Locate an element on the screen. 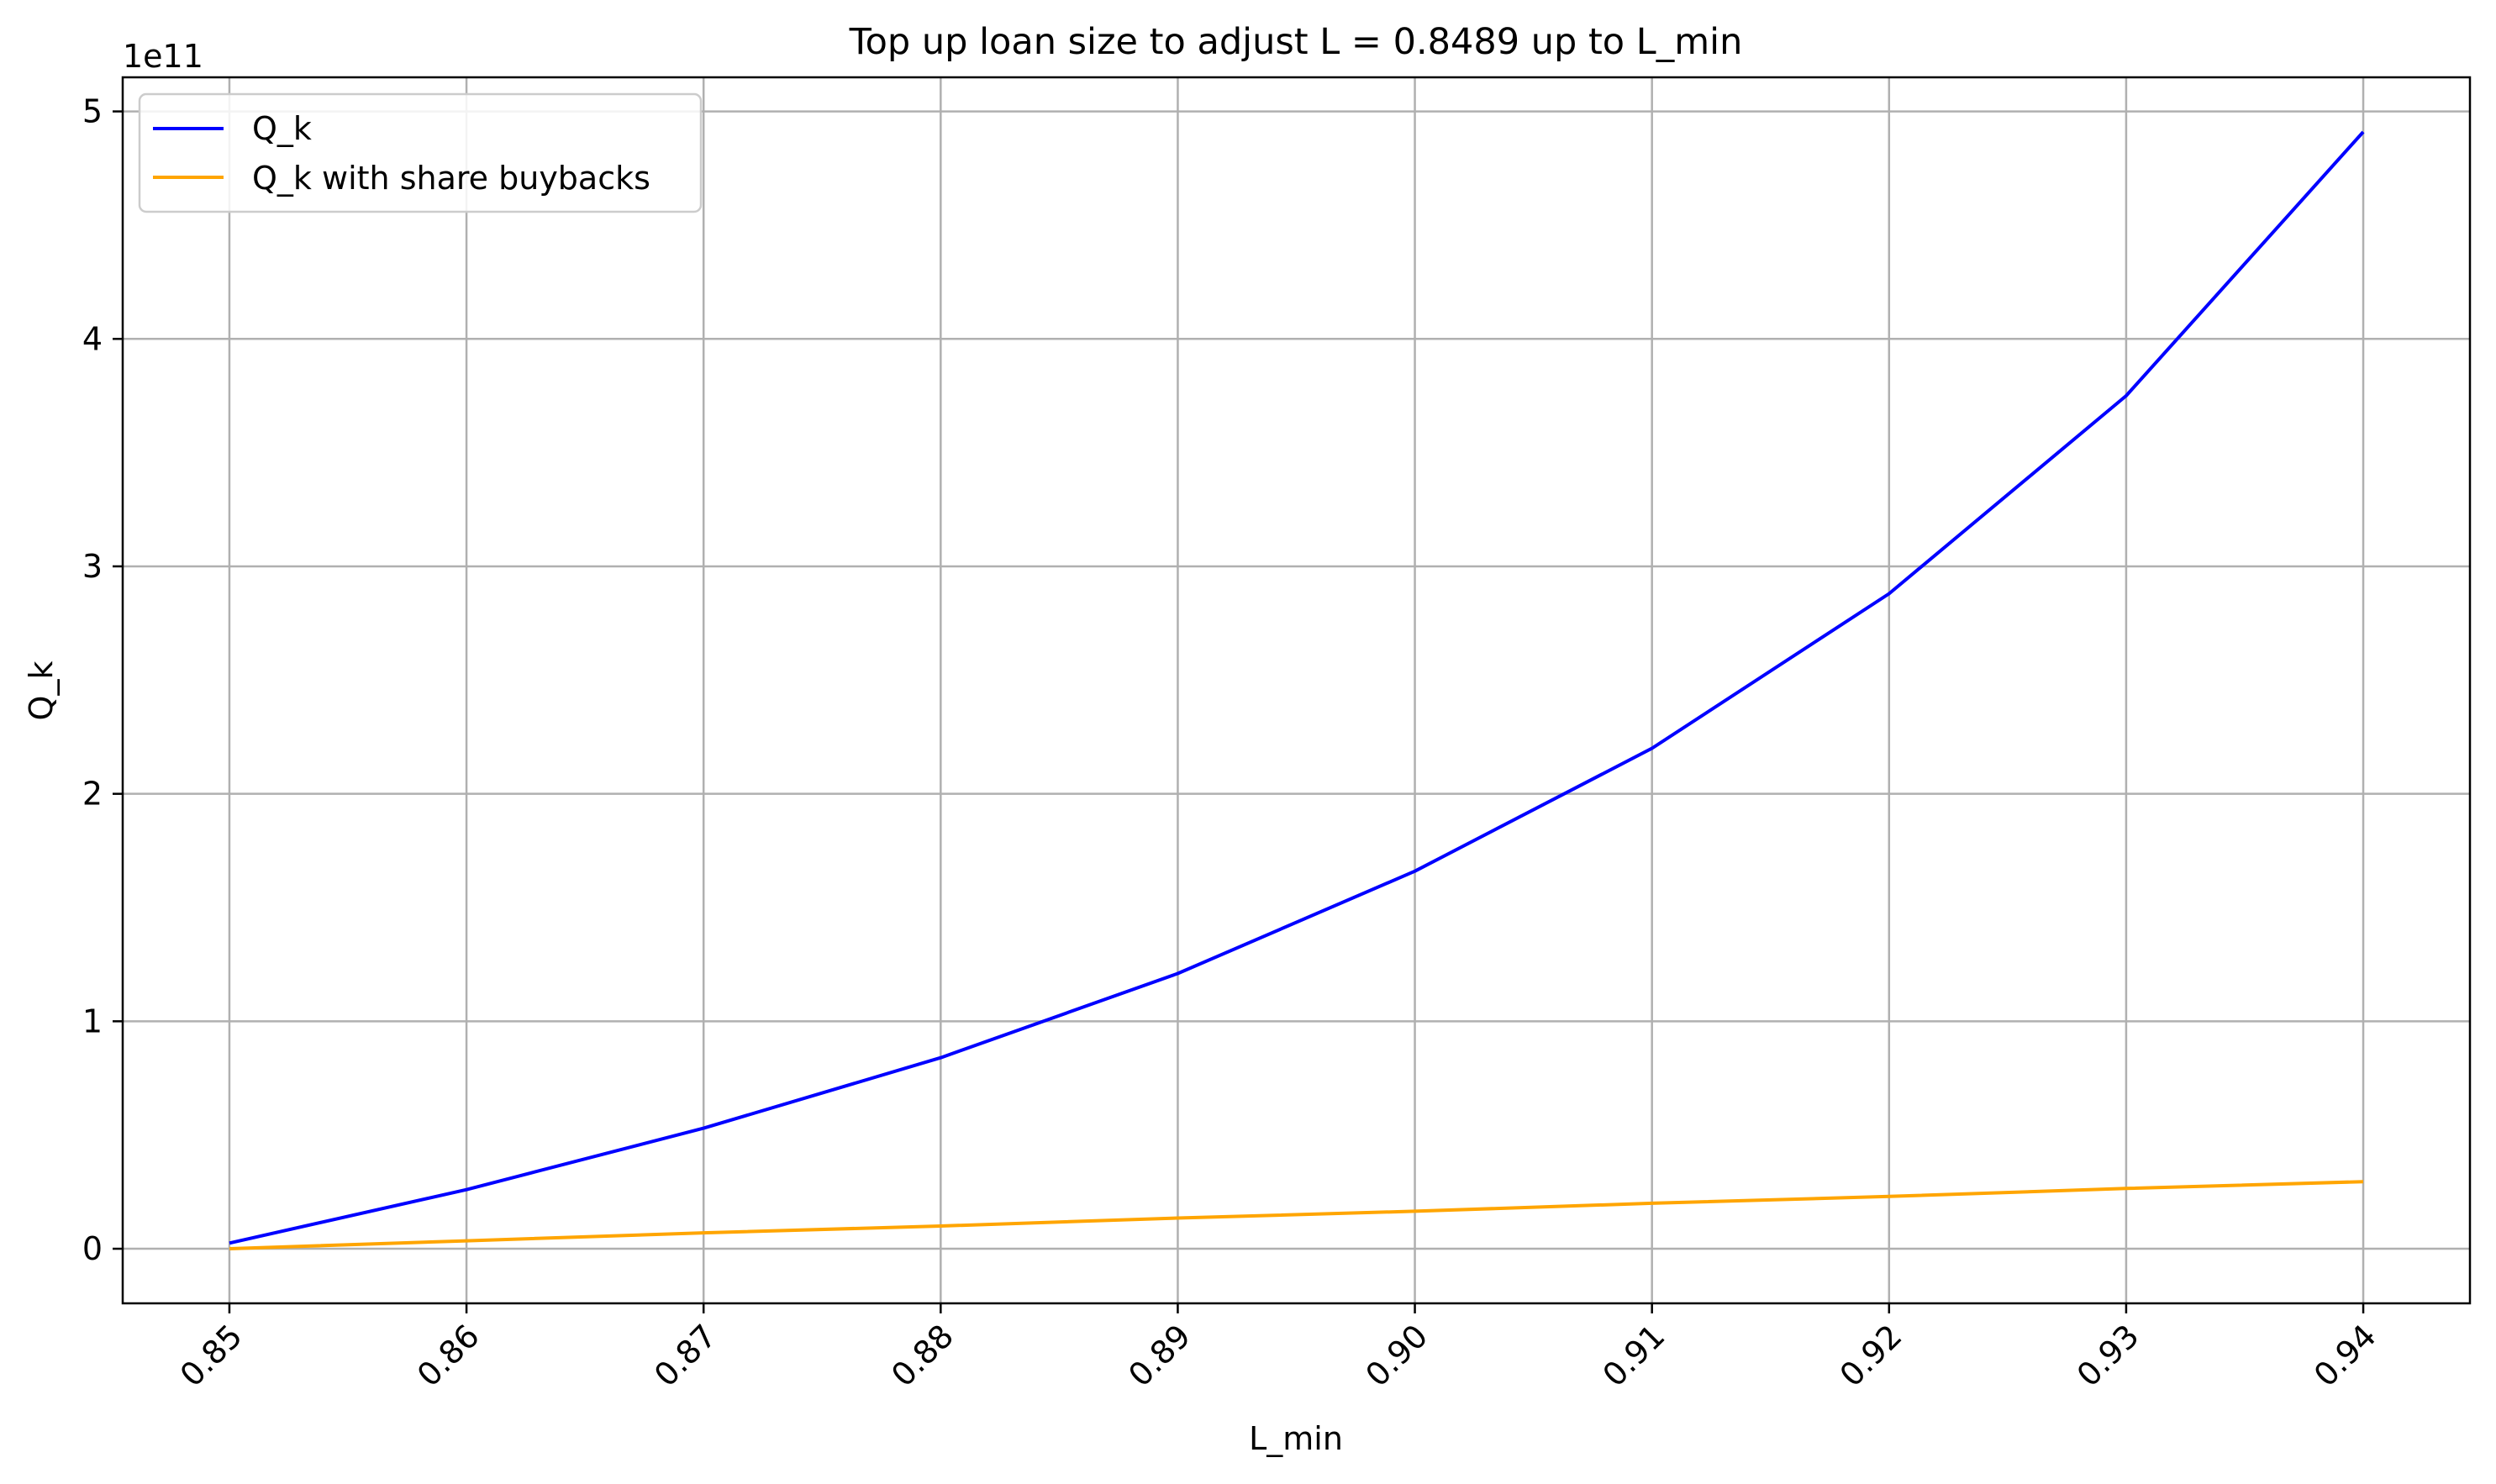  legend: Q_k Q_k with share buybacks is located at coordinates (421, 152).